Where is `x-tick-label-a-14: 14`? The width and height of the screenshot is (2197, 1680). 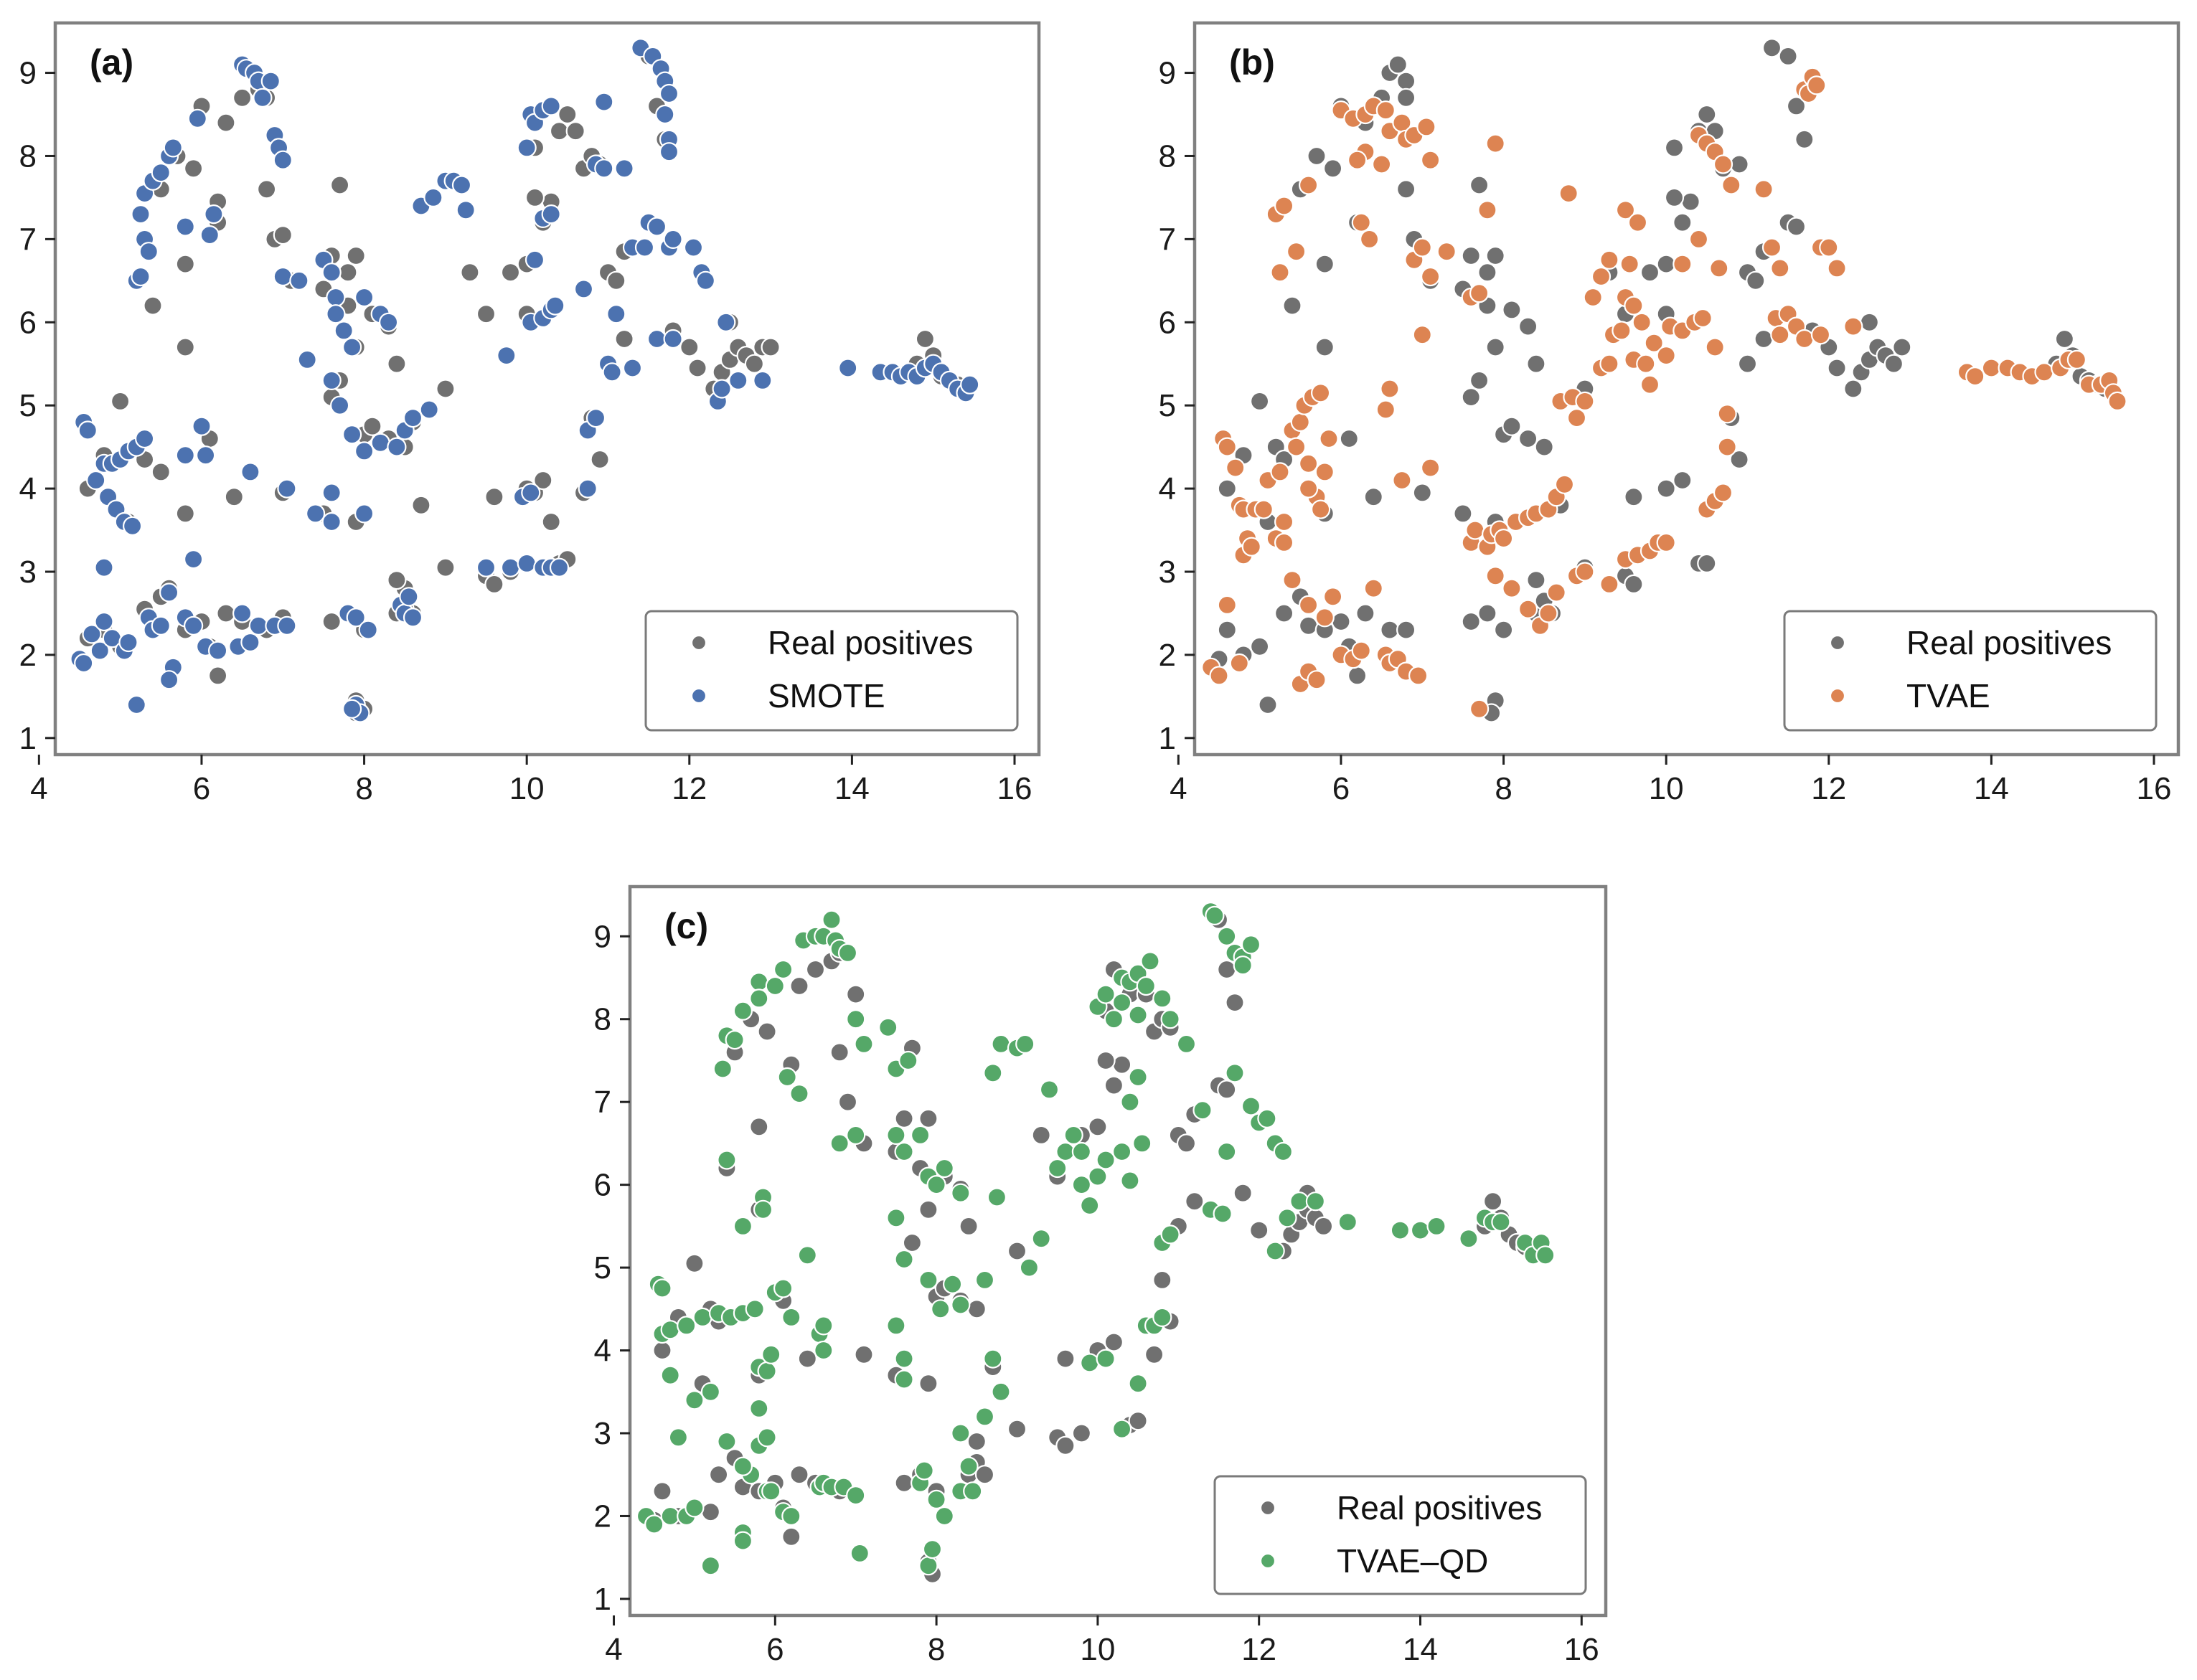
x-tick-label-a-14: 14 is located at coordinates (852, 788).